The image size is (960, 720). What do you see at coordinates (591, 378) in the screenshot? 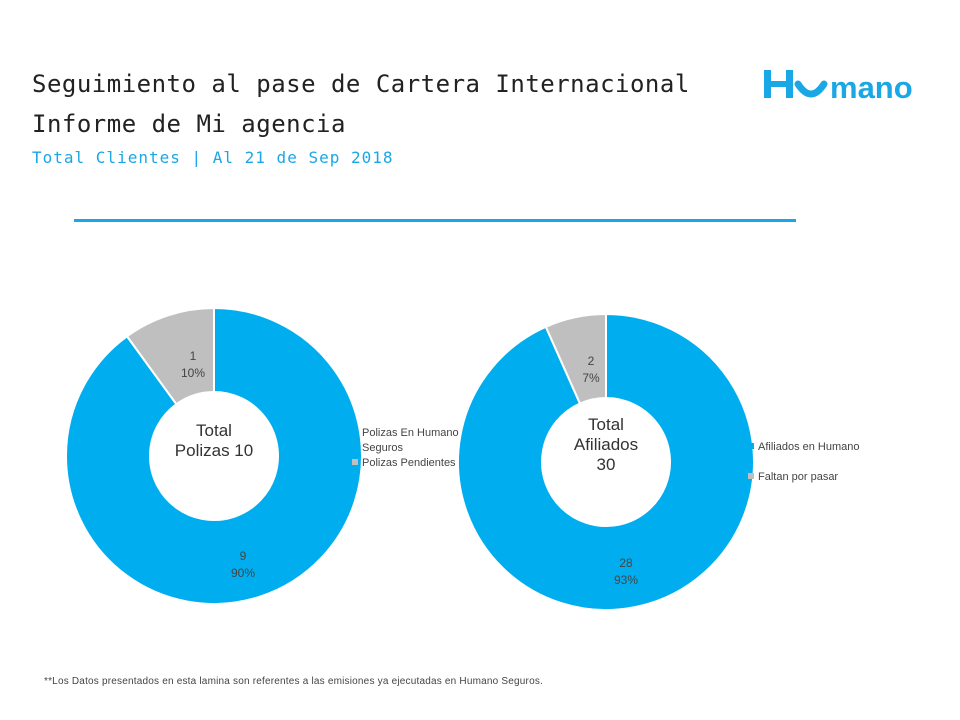
I see `slice-percent-label: 7%` at bounding box center [591, 378].